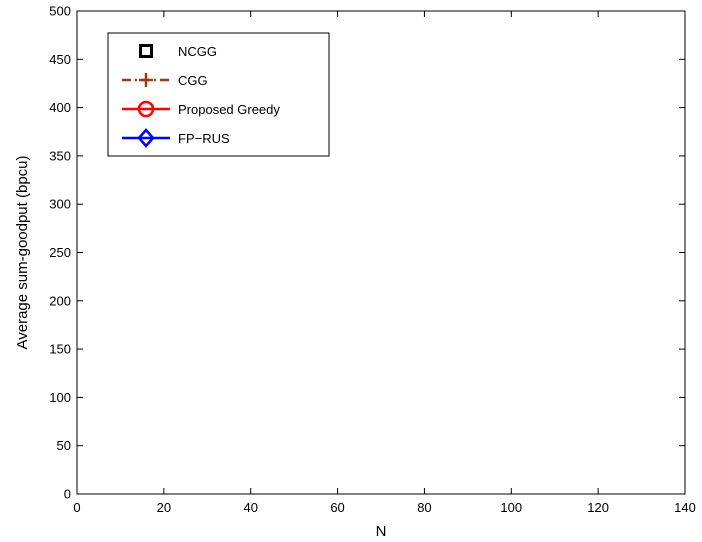 The image size is (702, 542). What do you see at coordinates (60, 107) in the screenshot?
I see `y-tick-label: 400` at bounding box center [60, 107].